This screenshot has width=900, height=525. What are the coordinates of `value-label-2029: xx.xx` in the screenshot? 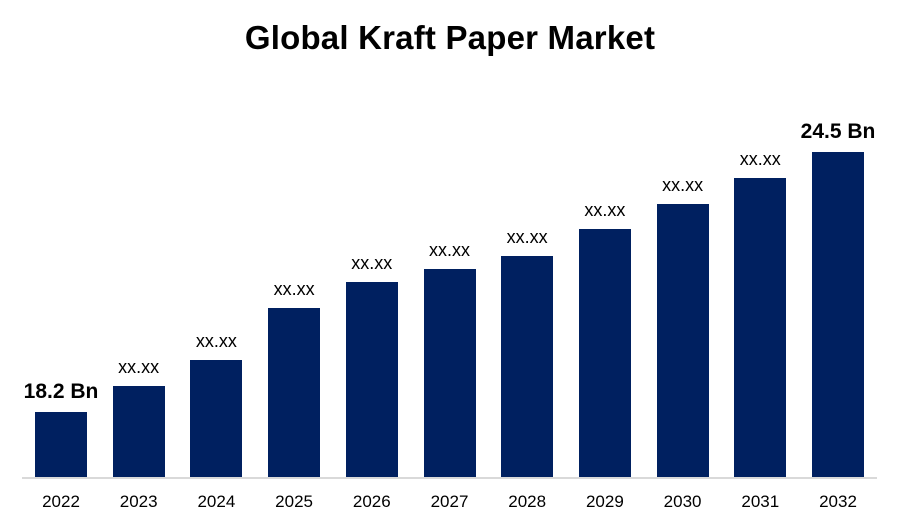 It's located at (605, 210).